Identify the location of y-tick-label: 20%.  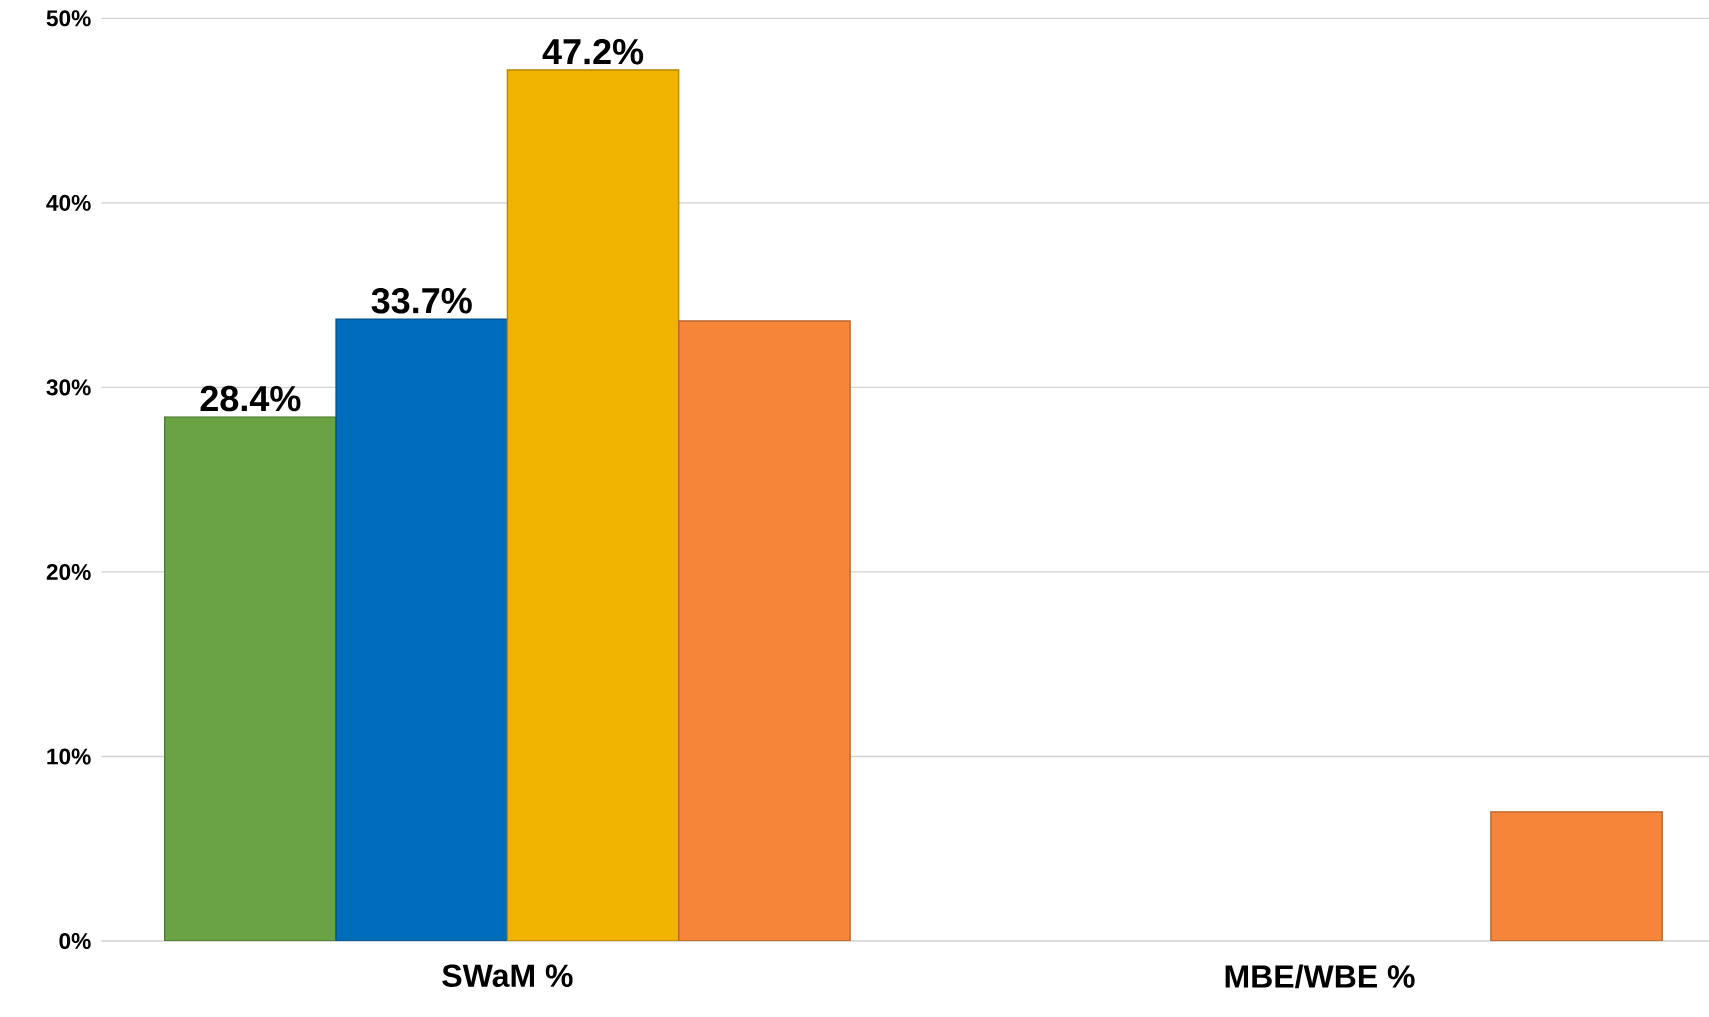
(68, 571).